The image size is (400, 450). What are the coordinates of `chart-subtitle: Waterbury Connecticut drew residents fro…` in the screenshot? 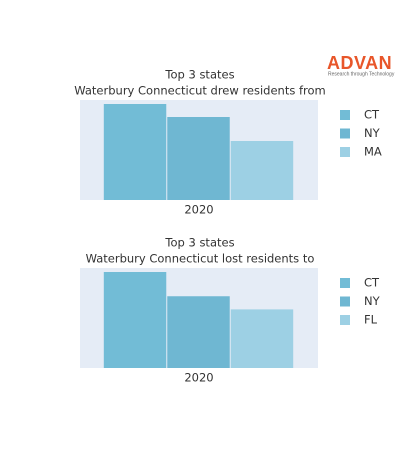 It's located at (200, 91).